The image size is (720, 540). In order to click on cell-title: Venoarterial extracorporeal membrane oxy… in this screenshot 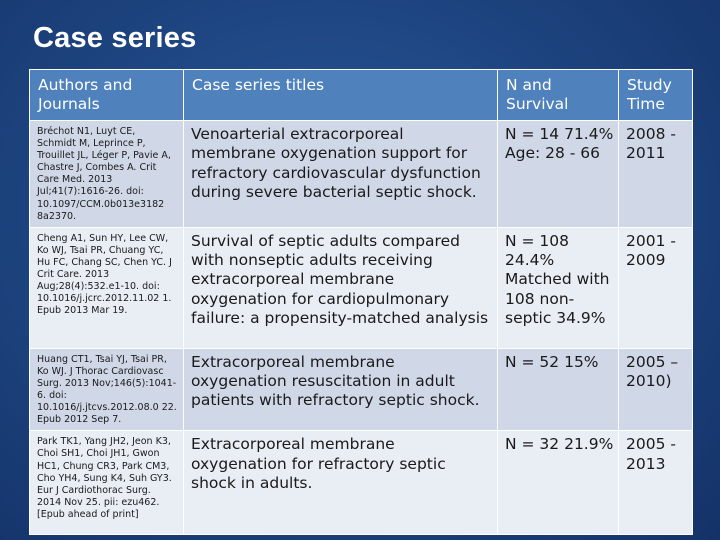, I will do `click(340, 174)`.